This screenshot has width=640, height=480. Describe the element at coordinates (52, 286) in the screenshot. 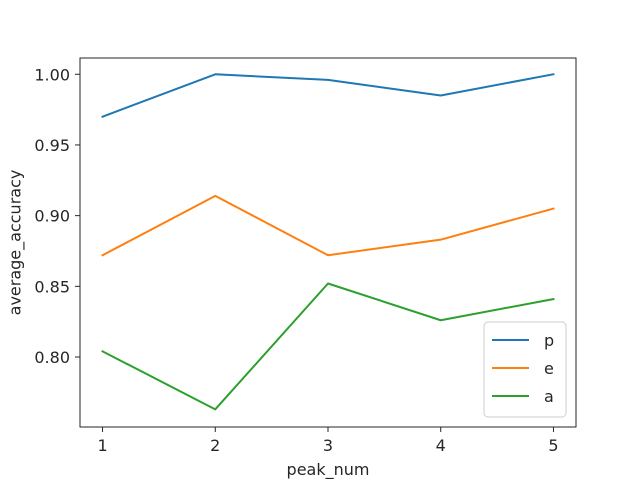

I see `y-tick-label: 0.85` at that location.